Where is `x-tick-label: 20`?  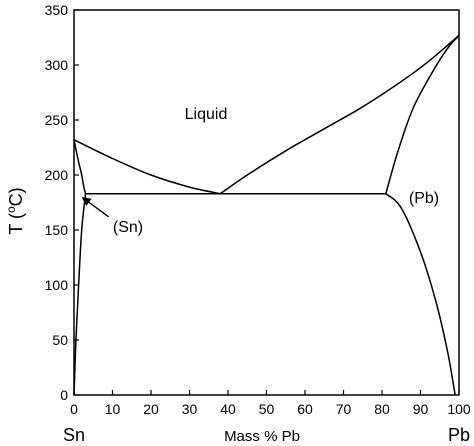 x-tick-label: 20 is located at coordinates (151, 409).